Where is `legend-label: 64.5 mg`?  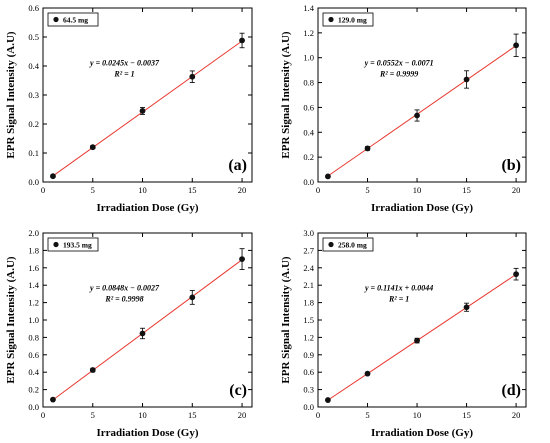
legend-label: 64.5 mg is located at coordinates (75, 20).